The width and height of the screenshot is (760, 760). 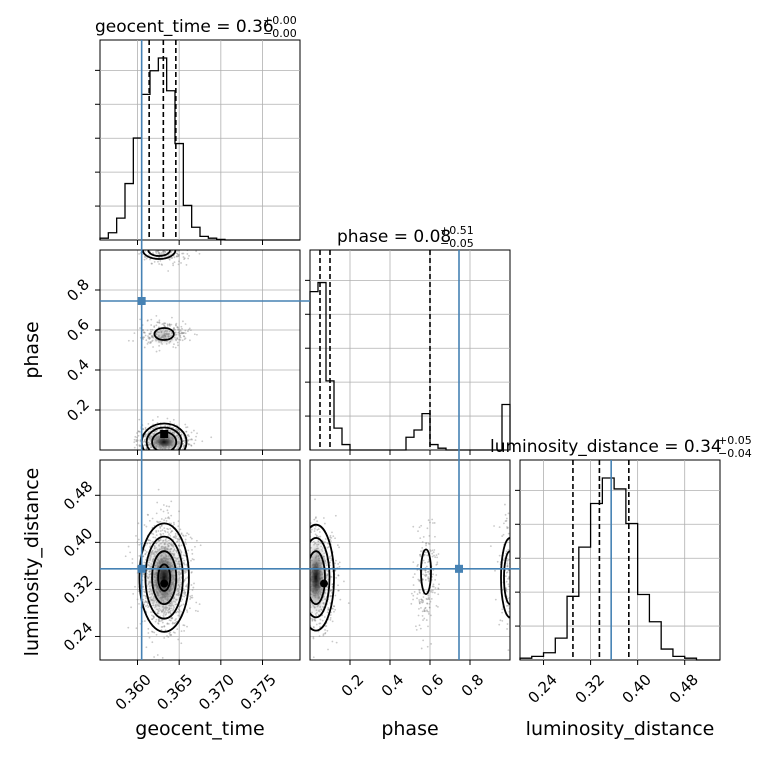 I want to click on xtick-label: 0.375, so click(x=258, y=692).